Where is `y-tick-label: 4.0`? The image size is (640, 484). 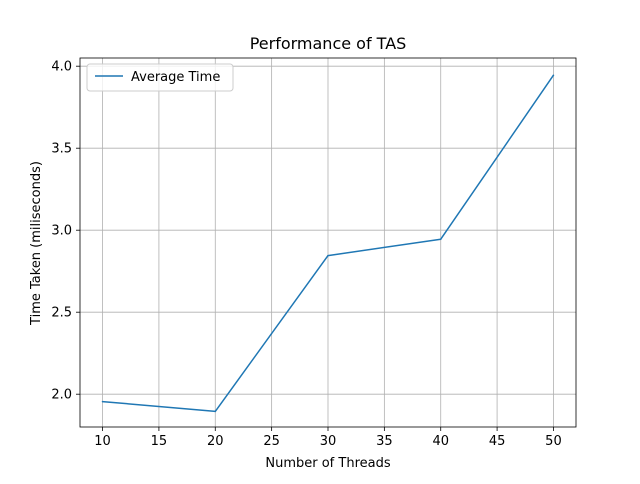
y-tick-label: 4.0 is located at coordinates (61, 67).